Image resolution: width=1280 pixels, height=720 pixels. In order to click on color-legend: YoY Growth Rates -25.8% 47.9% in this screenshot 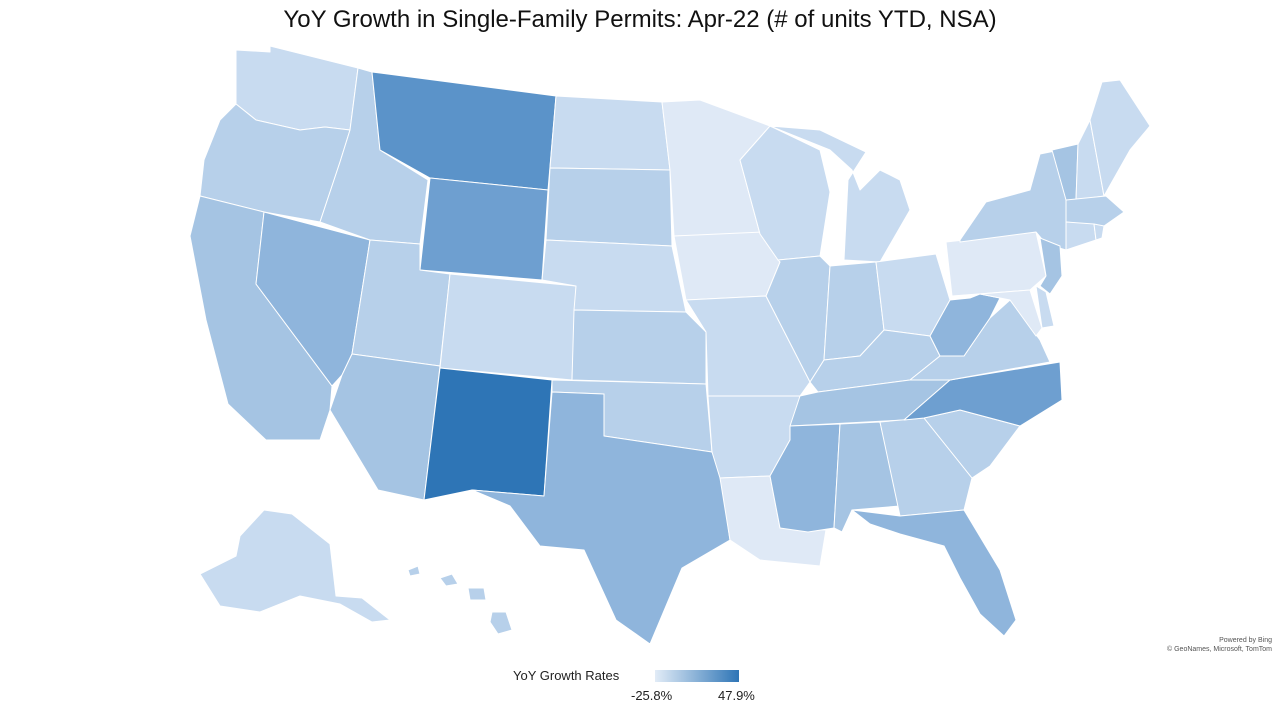, I will do `click(640, 688)`.